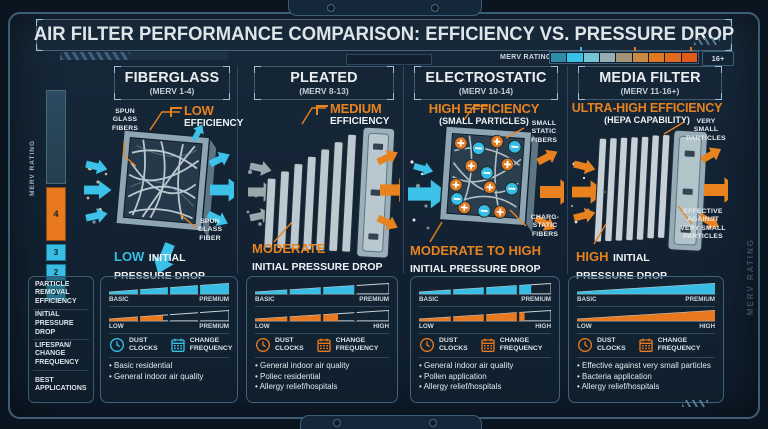 The height and width of the screenshot is (429, 768). I want to click on column-merv-range: (MERV 8-13), so click(324, 91).